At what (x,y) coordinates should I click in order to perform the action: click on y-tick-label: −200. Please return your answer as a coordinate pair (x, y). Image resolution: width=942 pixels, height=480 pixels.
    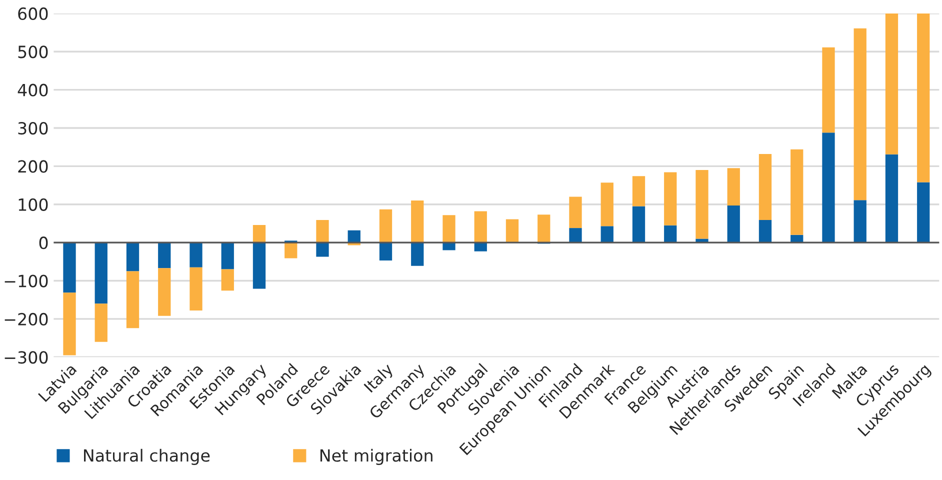
    Looking at the image, I should click on (26, 319).